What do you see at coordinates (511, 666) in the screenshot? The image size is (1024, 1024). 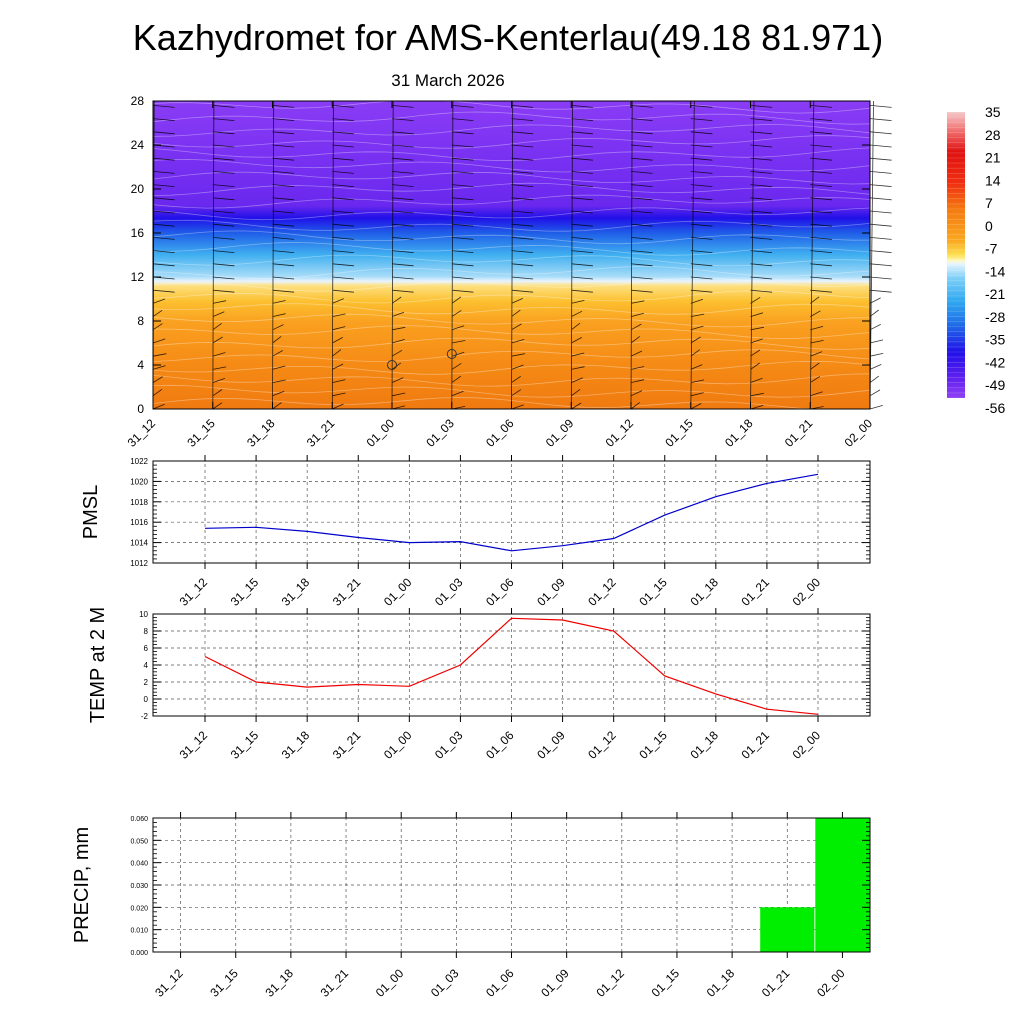 I see `temp-2m-series-line` at bounding box center [511, 666].